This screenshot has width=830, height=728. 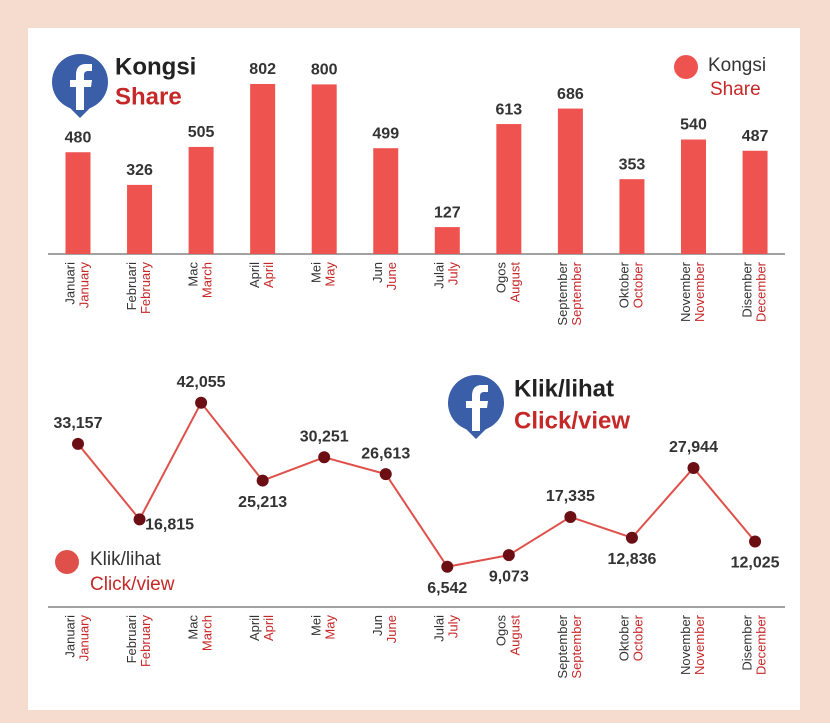 What do you see at coordinates (262, 502) in the screenshot?
I see `data-label: 25,213` at bounding box center [262, 502].